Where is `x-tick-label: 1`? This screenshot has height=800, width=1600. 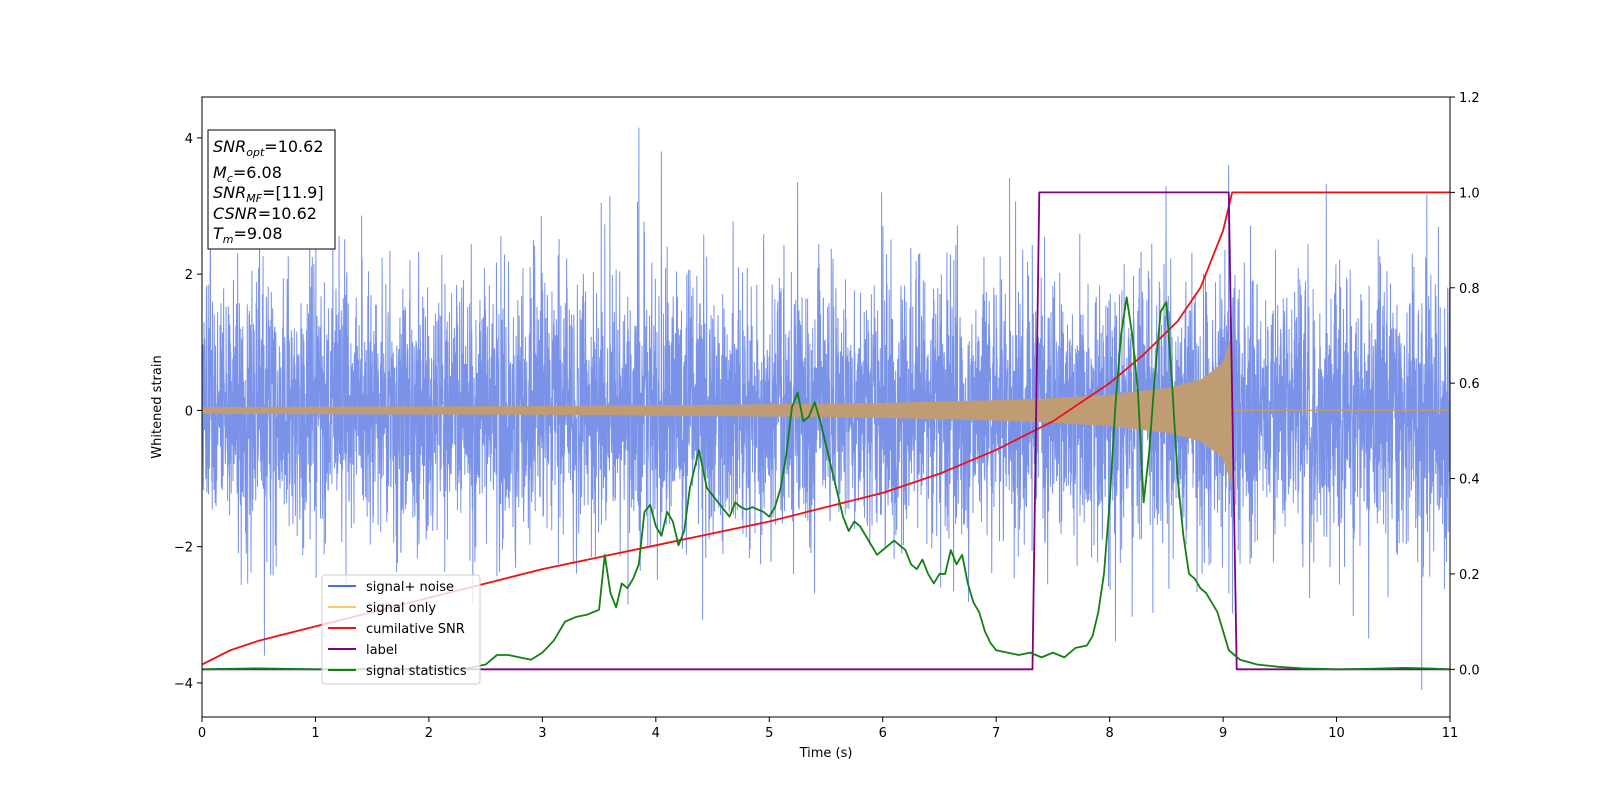
x-tick-label: 1 is located at coordinates (315, 733).